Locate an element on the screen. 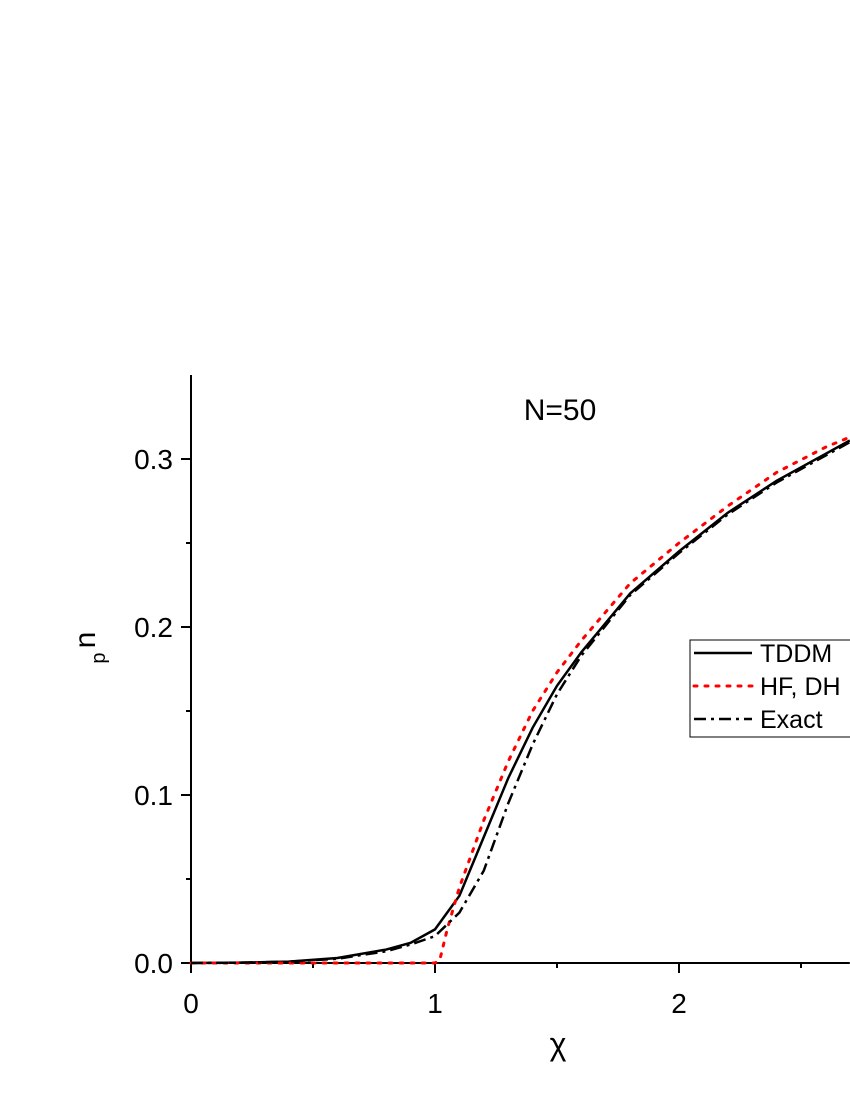  legend-label: Exact is located at coordinates (791, 720).